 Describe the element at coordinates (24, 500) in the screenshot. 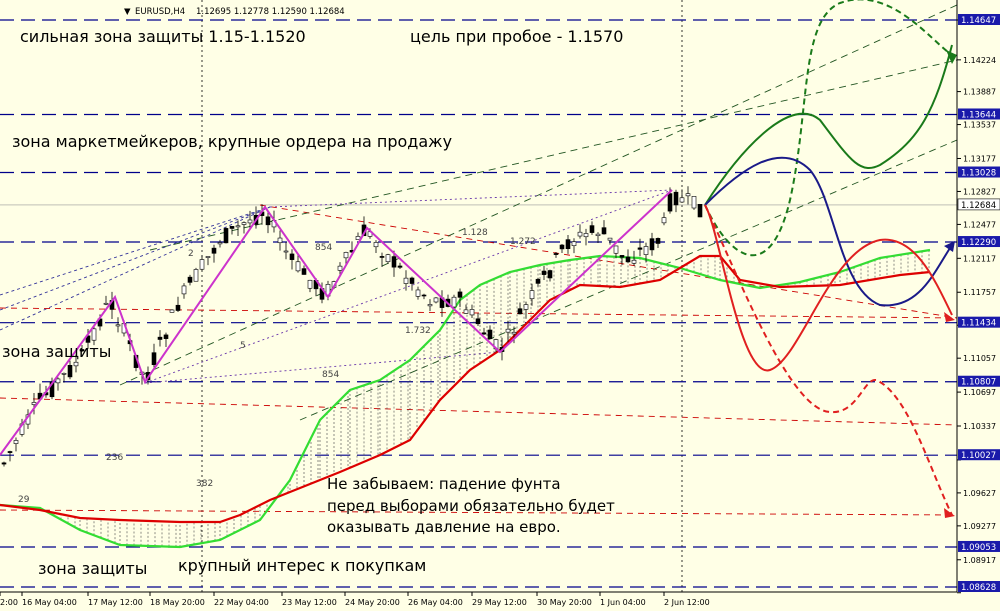

I see `fib-label: 29` at that location.